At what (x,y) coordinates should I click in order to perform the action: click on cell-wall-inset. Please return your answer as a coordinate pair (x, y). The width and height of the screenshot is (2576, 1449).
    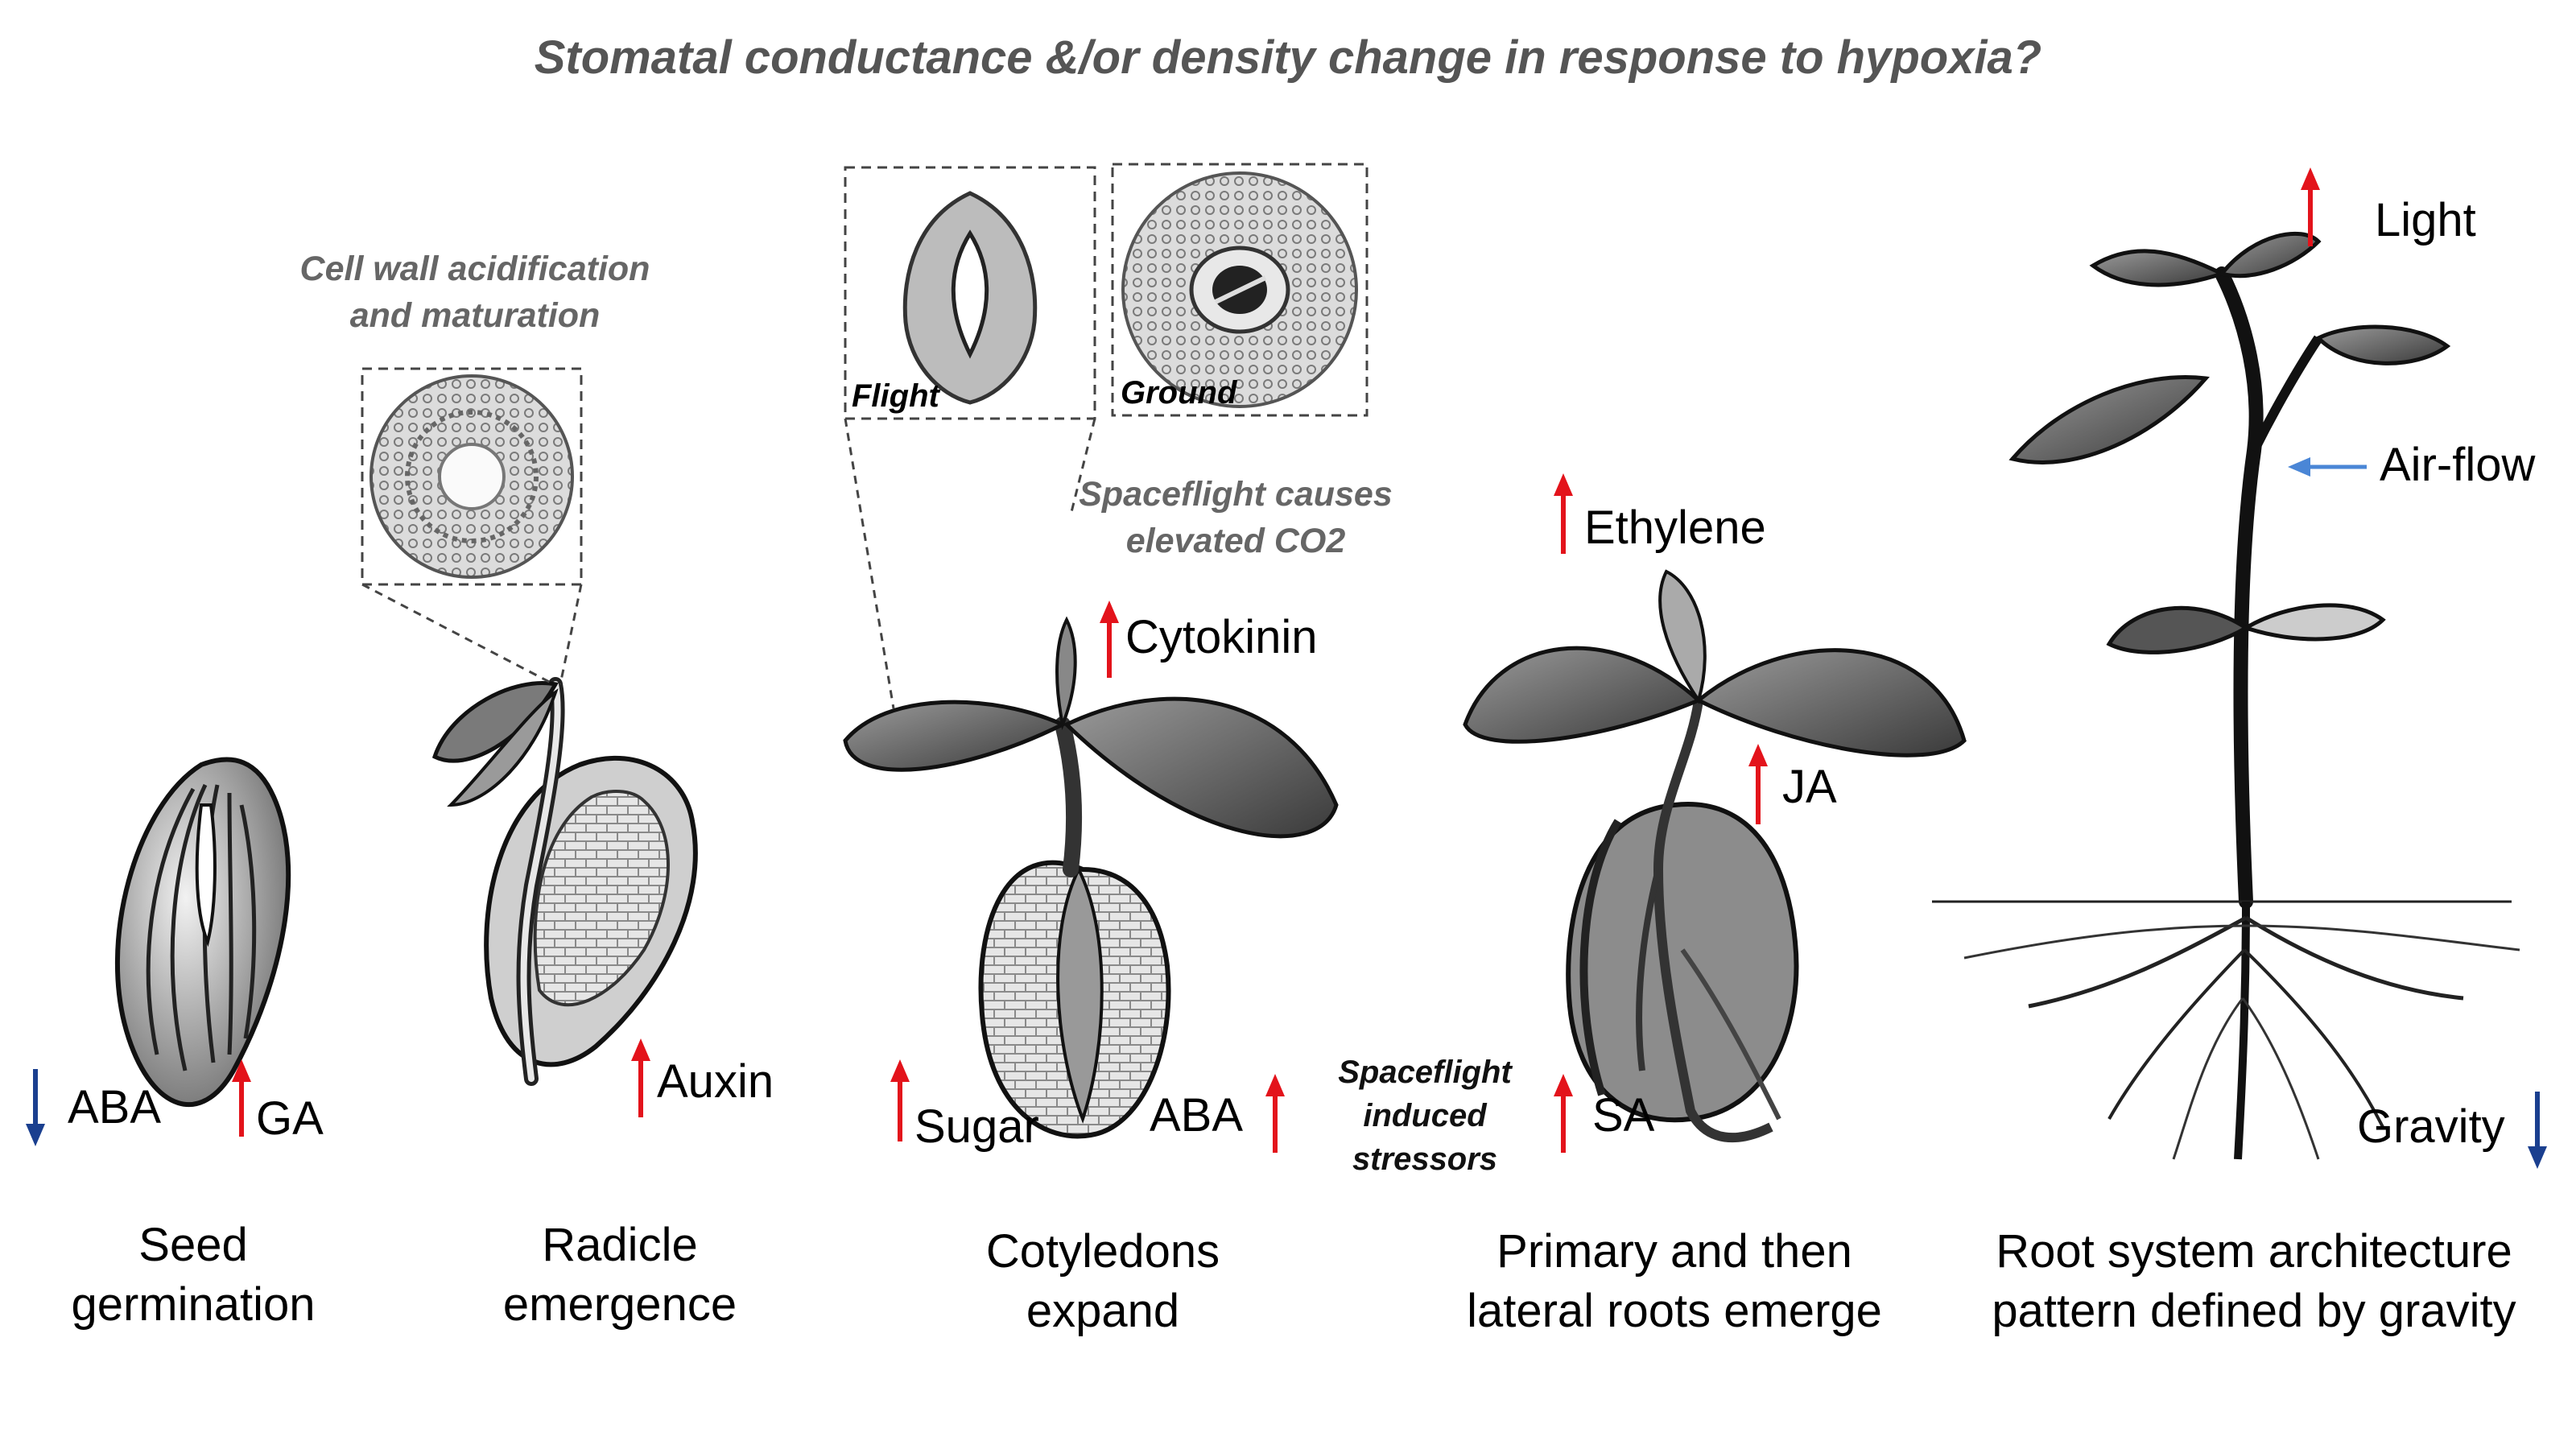
    Looking at the image, I should click on (472, 526).